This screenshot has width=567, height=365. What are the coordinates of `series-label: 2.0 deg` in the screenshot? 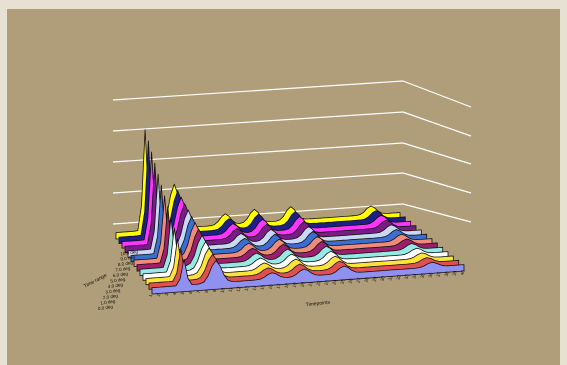 It's located at (111, 296).